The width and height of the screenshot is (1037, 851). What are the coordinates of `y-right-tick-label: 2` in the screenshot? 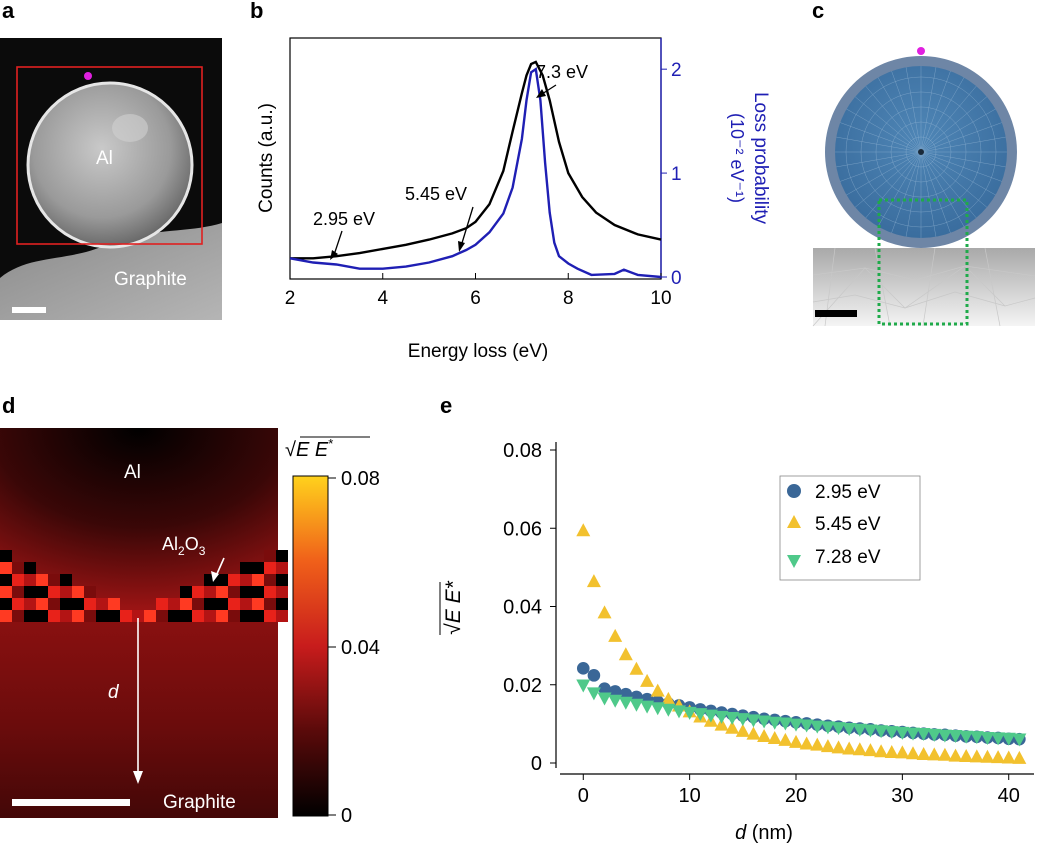 It's located at (676, 70).